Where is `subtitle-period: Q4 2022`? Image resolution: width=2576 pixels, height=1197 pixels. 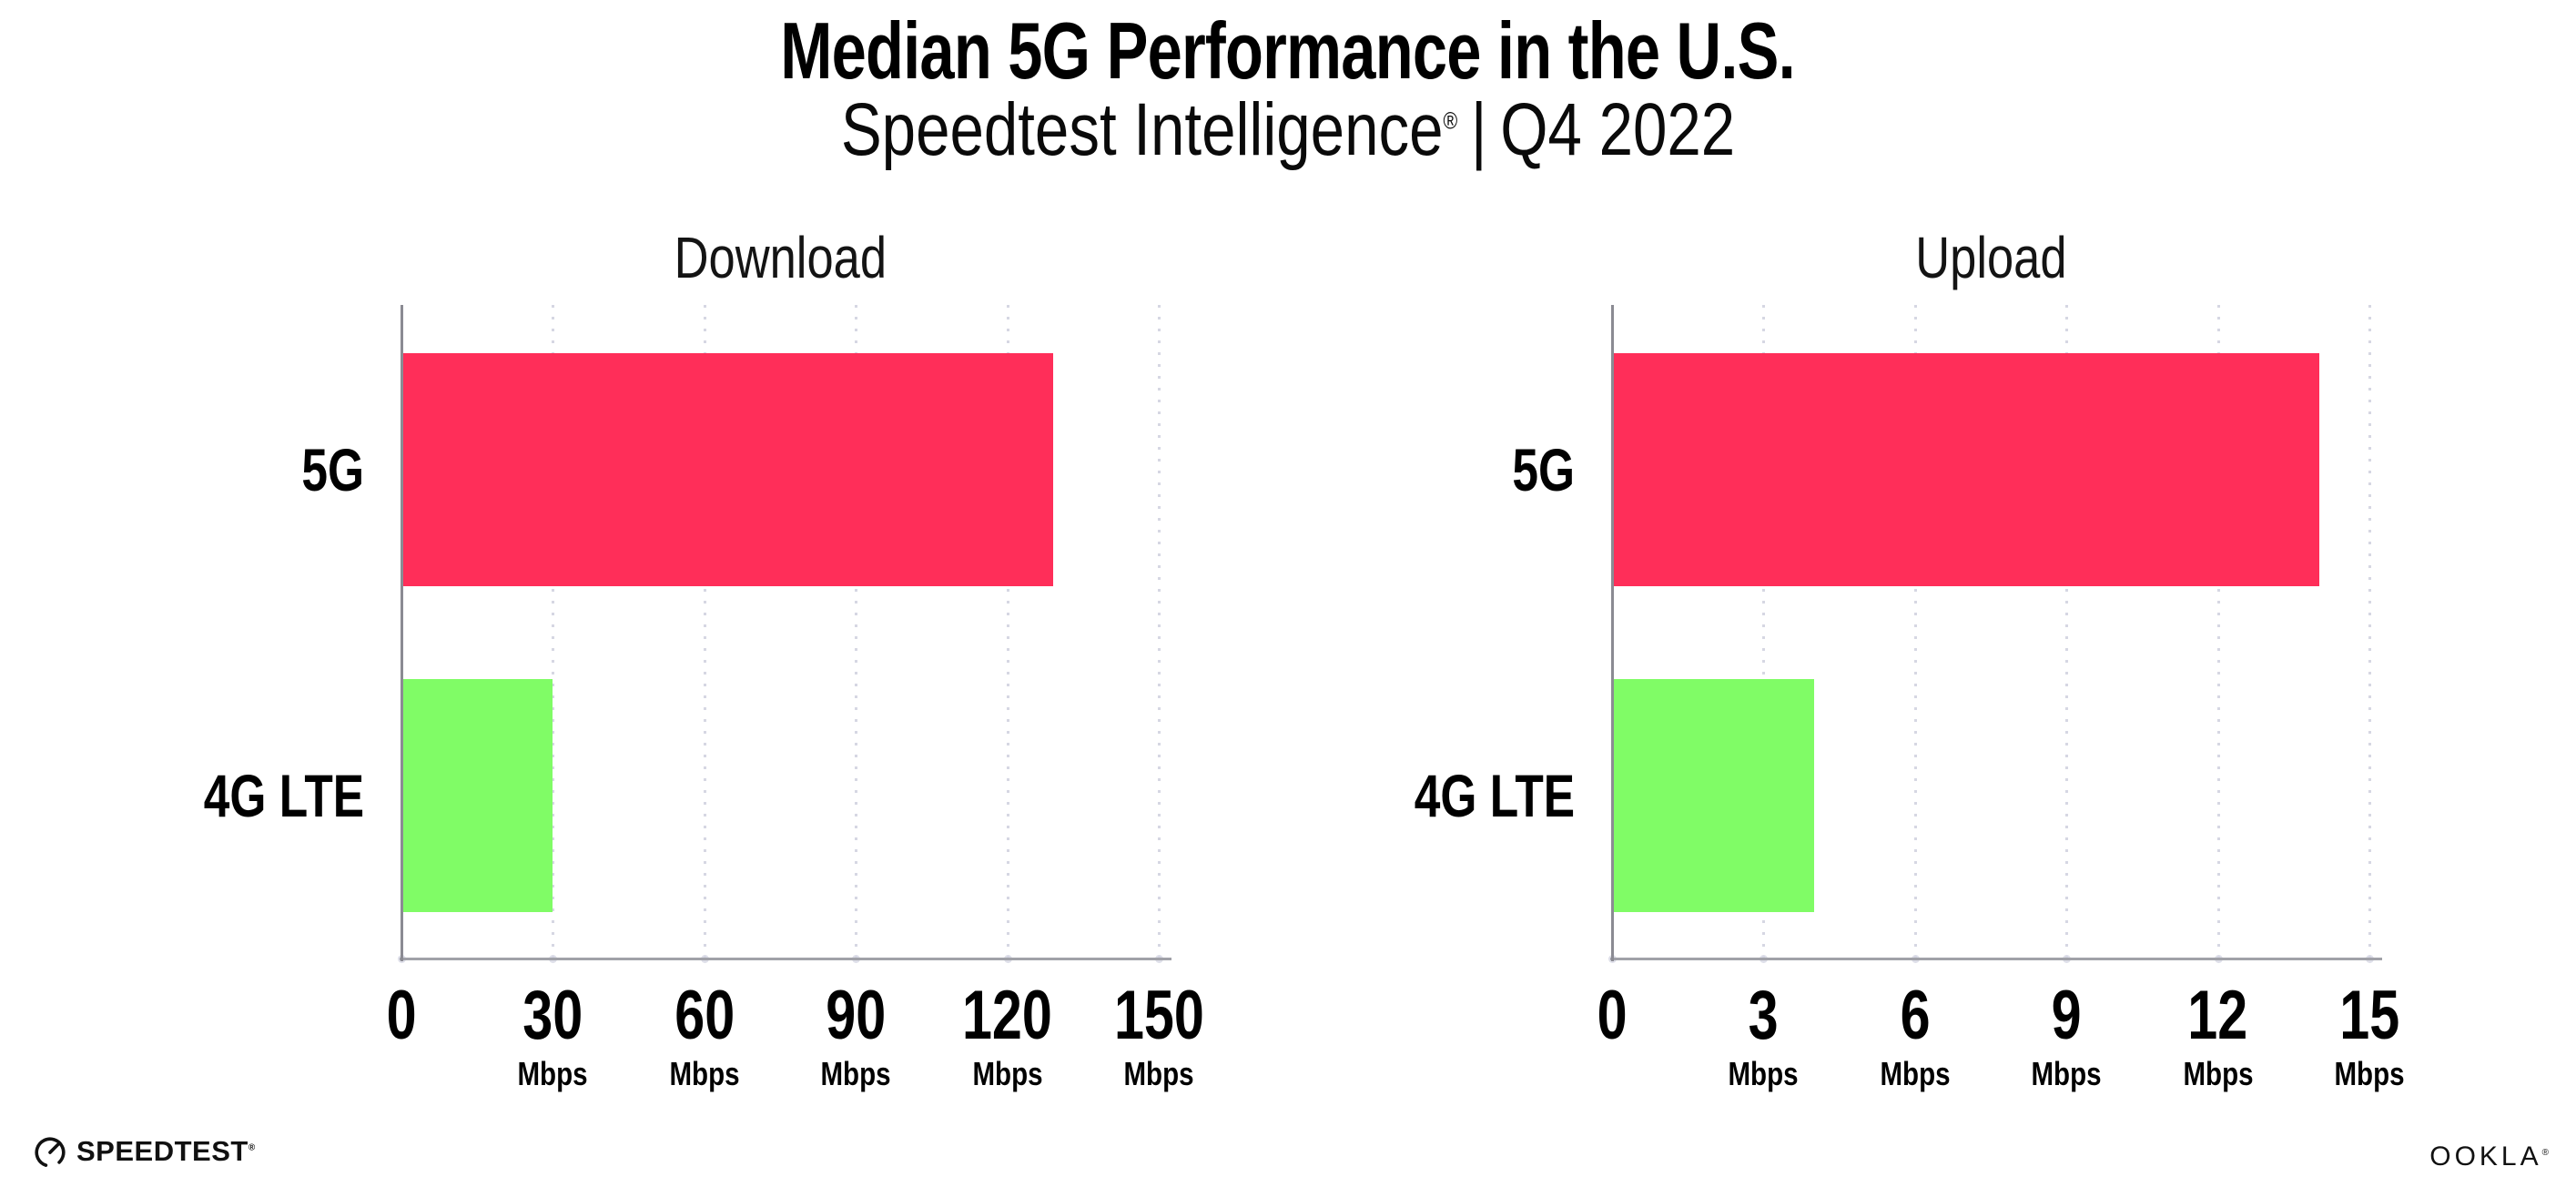 subtitle-period: Q4 2022 is located at coordinates (1618, 130).